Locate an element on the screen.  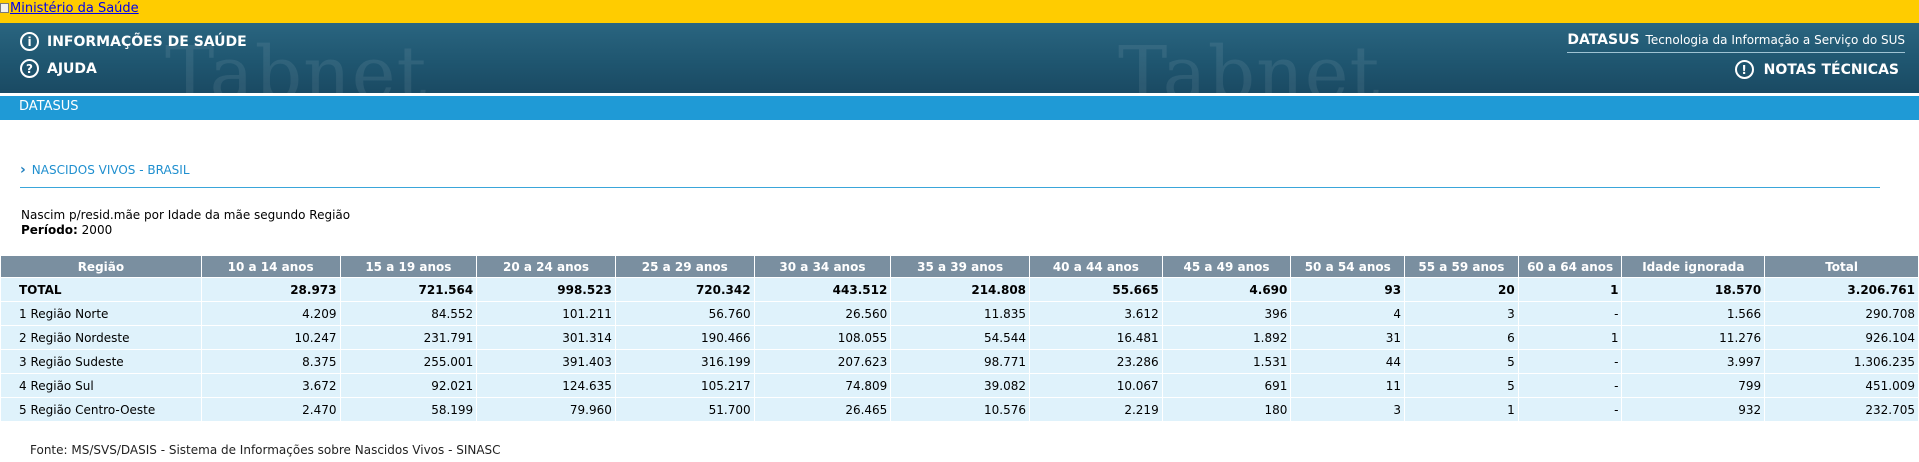
breadcrumb-bar: DATASUS is located at coordinates (959, 108).